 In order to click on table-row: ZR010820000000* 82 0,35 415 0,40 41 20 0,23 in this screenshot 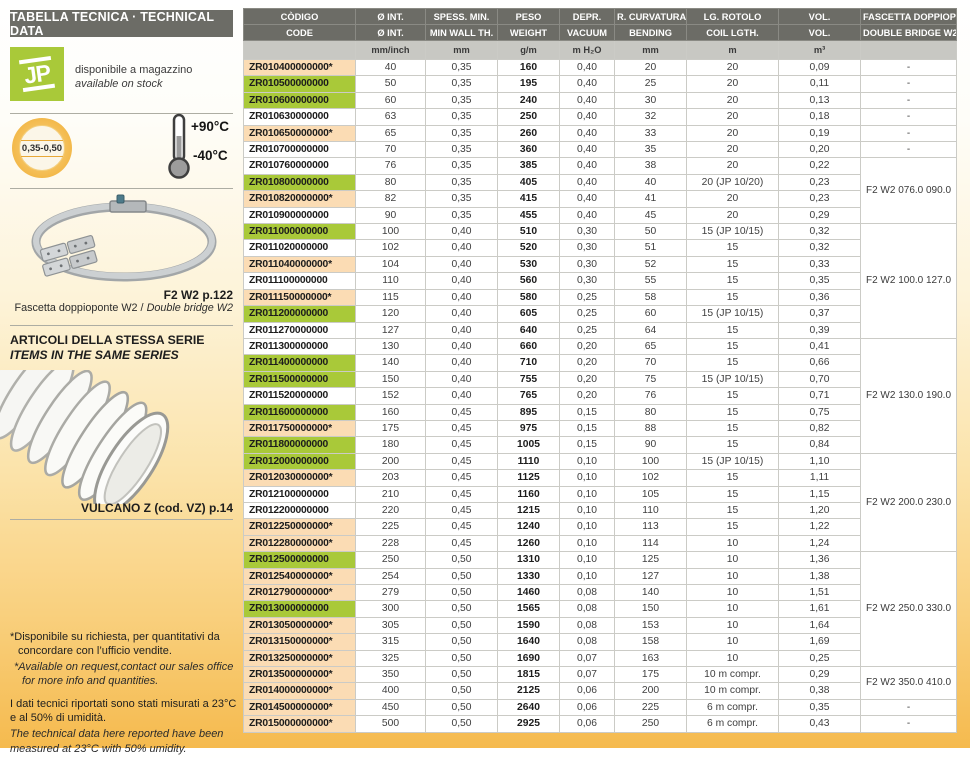, I will do `click(600, 199)`.